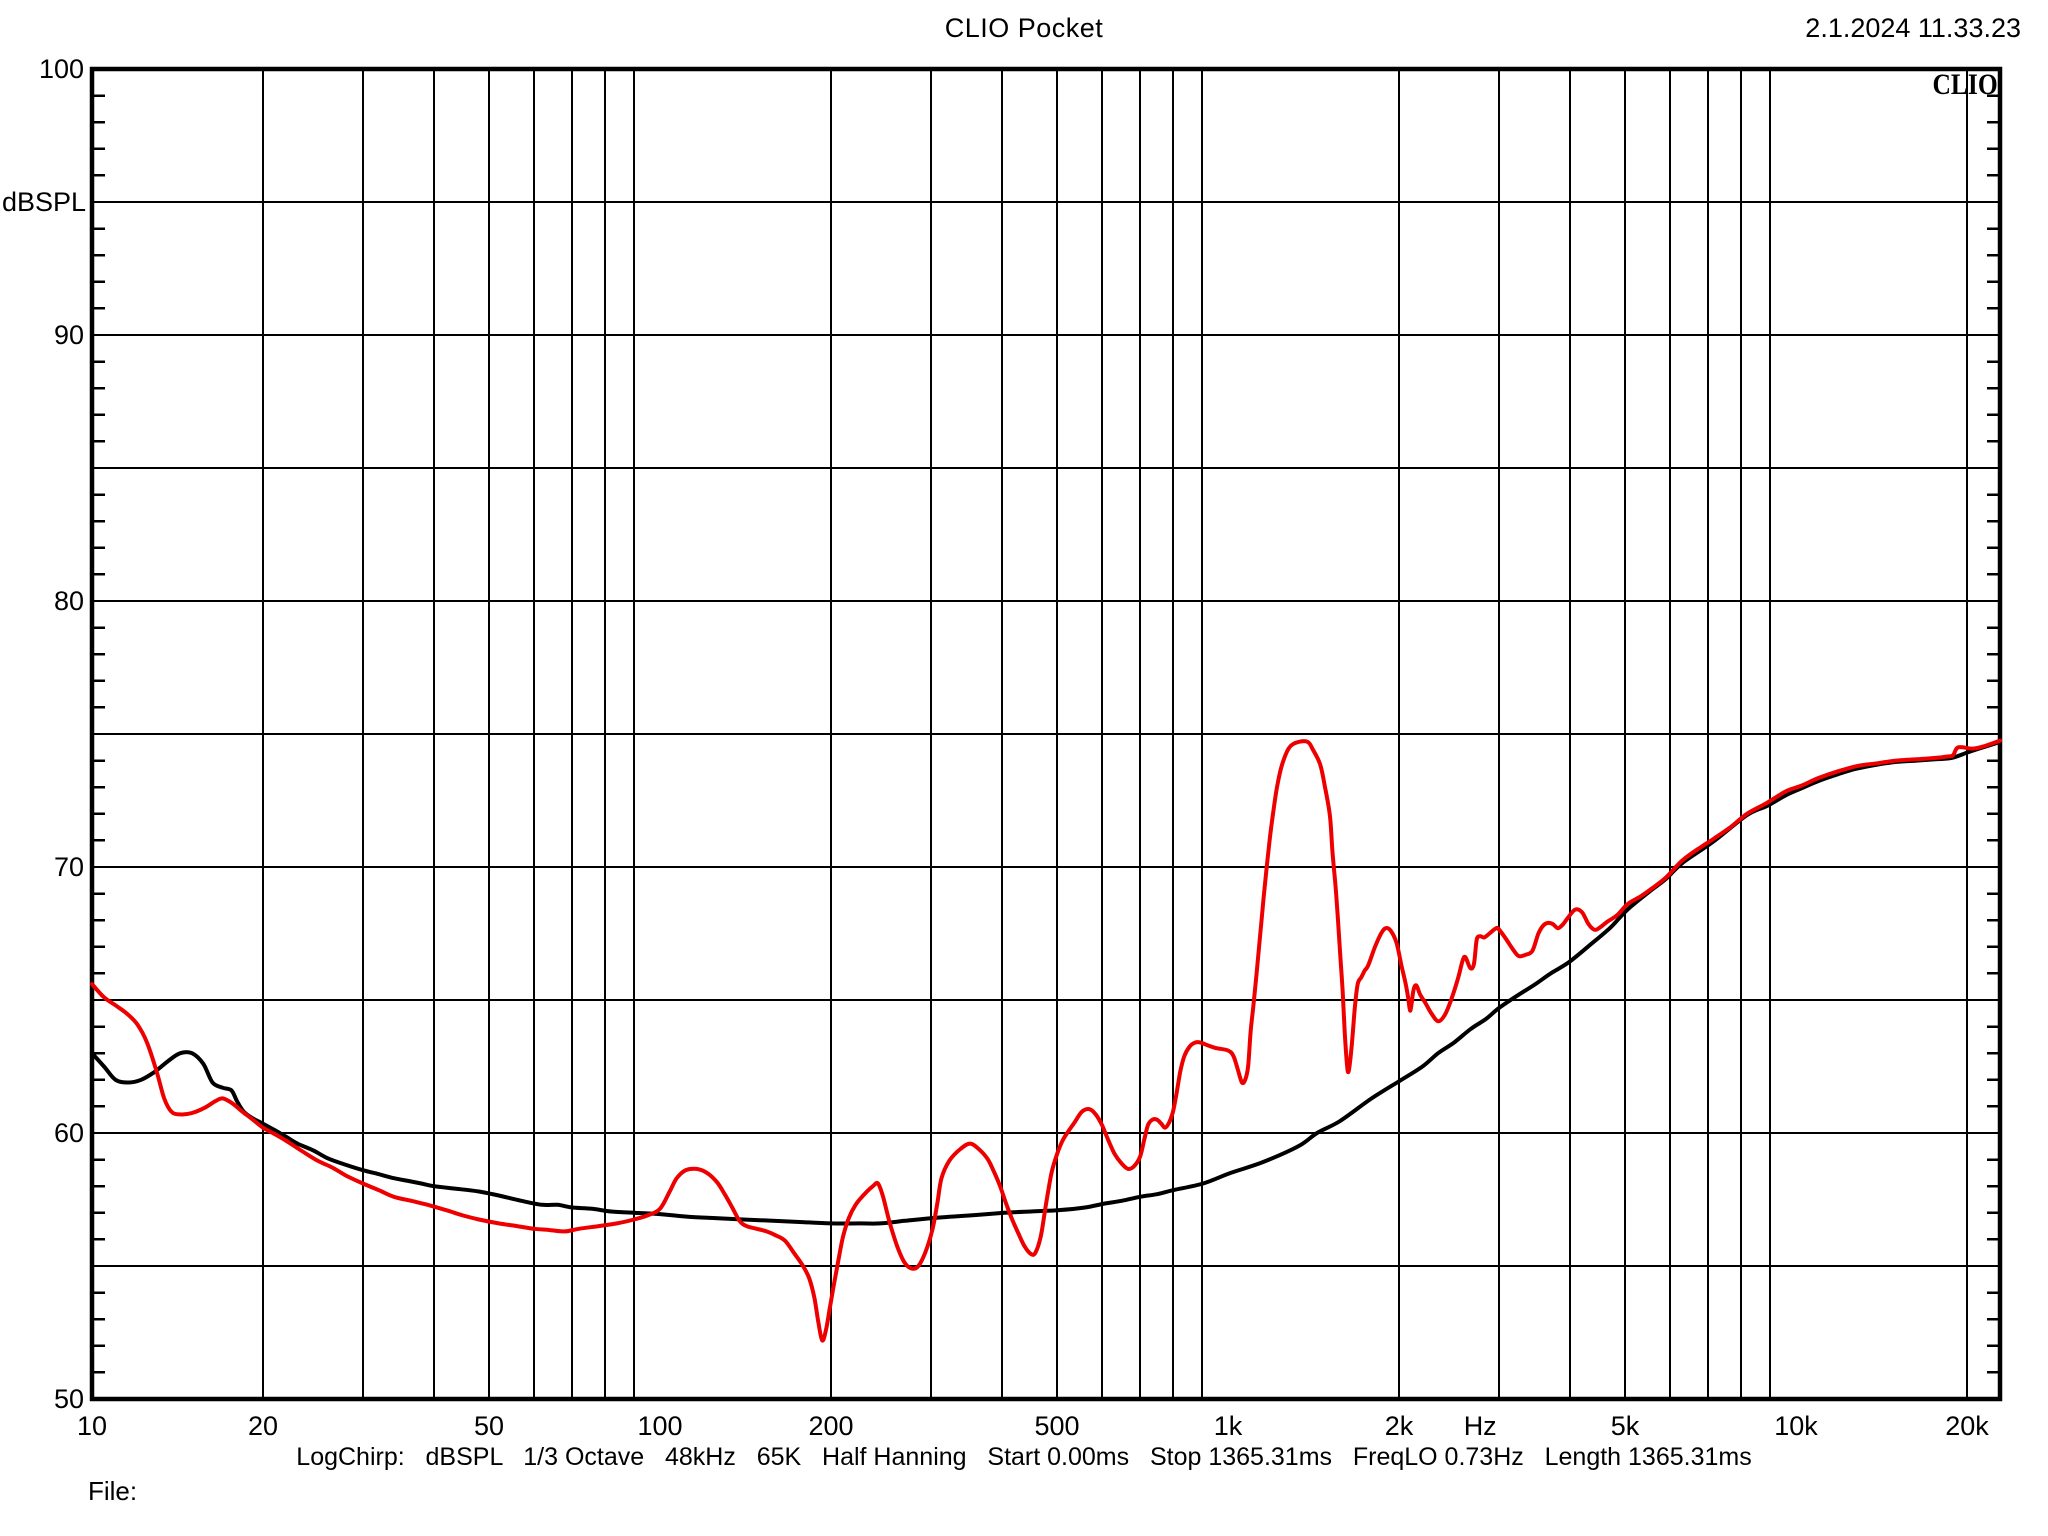  Describe the element at coordinates (1965, 84) in the screenshot. I see `clio-logo: CLIO` at that location.